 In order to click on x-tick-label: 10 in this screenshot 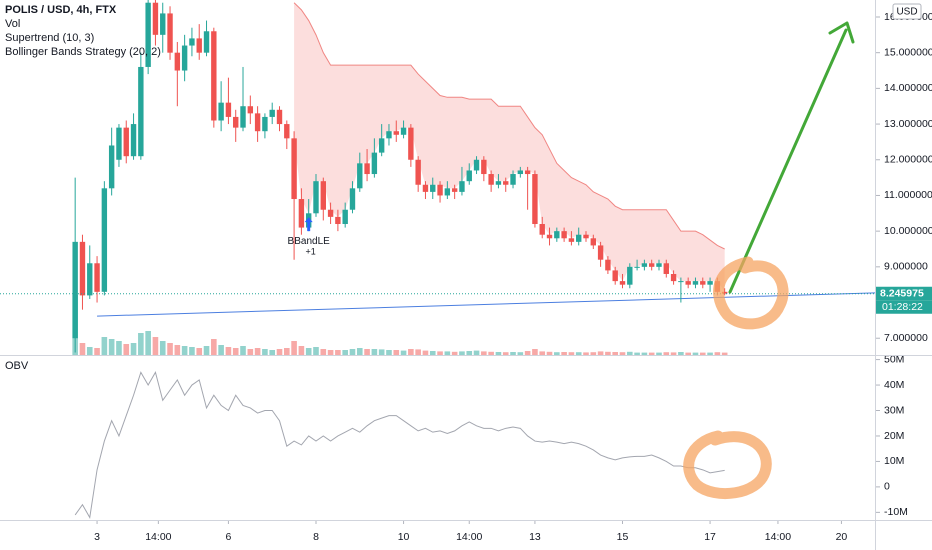, I will do `click(404, 537)`.